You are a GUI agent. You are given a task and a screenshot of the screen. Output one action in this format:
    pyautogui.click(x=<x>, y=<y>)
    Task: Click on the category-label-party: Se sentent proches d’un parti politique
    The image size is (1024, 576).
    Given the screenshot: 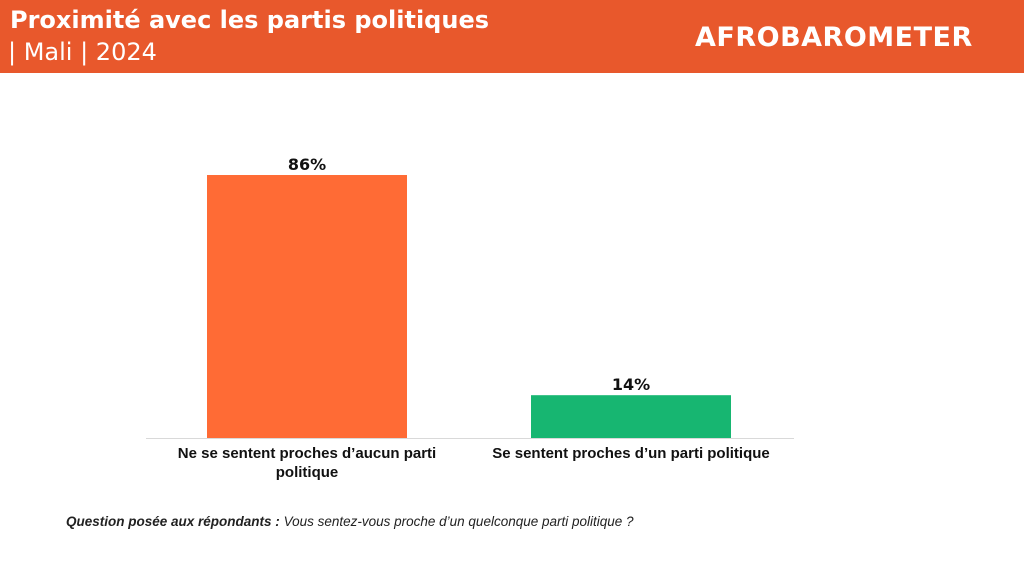 What is the action you would take?
    pyautogui.click(x=631, y=453)
    